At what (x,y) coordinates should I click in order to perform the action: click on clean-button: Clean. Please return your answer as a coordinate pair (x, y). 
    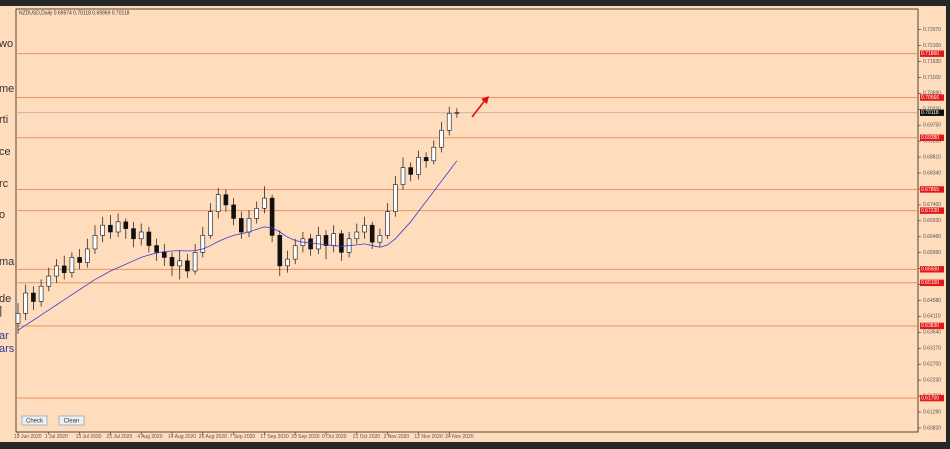
    Looking at the image, I should click on (71, 420).